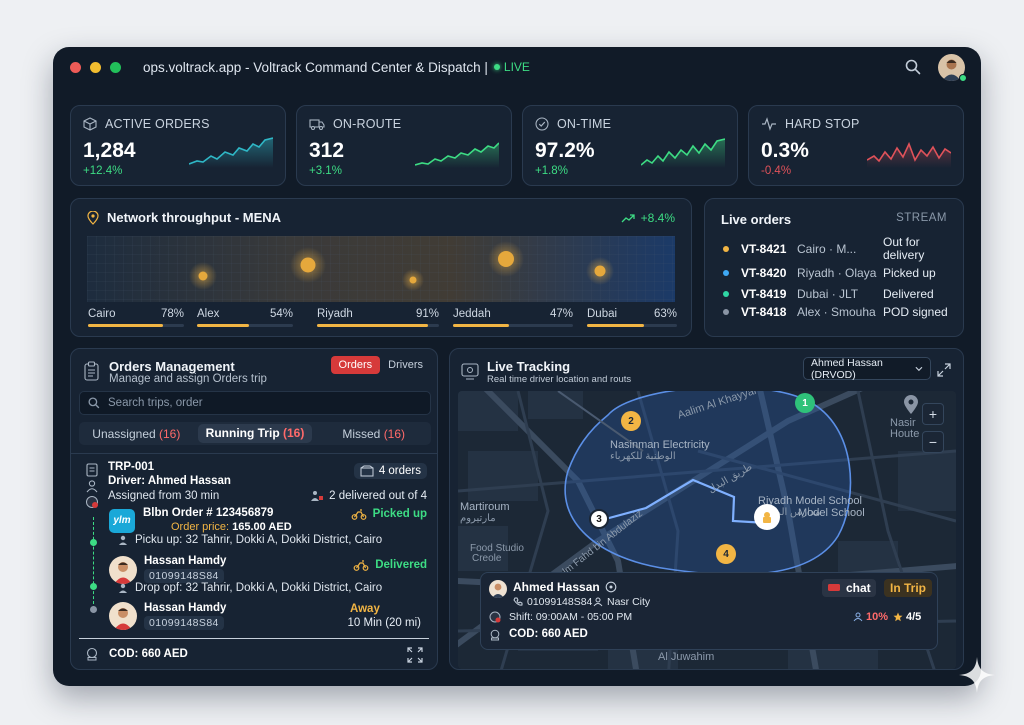 The height and width of the screenshot is (725, 1024). What do you see at coordinates (631, 421) in the screenshot?
I see `map-marker-2: 2` at bounding box center [631, 421].